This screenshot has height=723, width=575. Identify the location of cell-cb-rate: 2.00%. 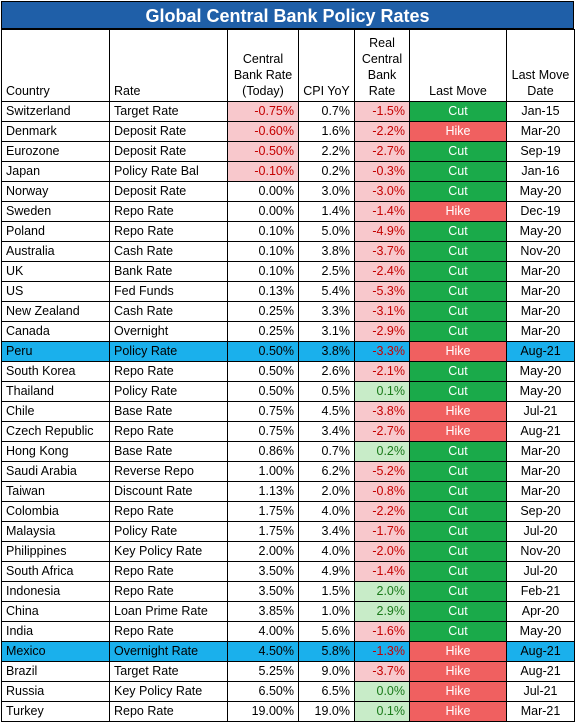
(263, 551).